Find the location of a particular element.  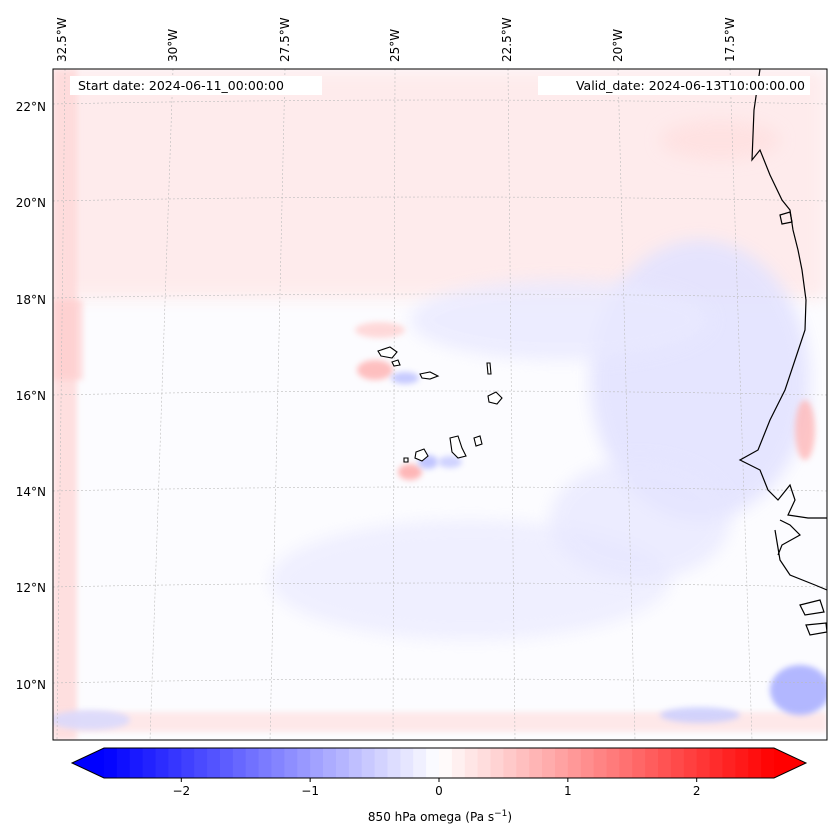

lon-label: 32.5°W is located at coordinates (62, 39).